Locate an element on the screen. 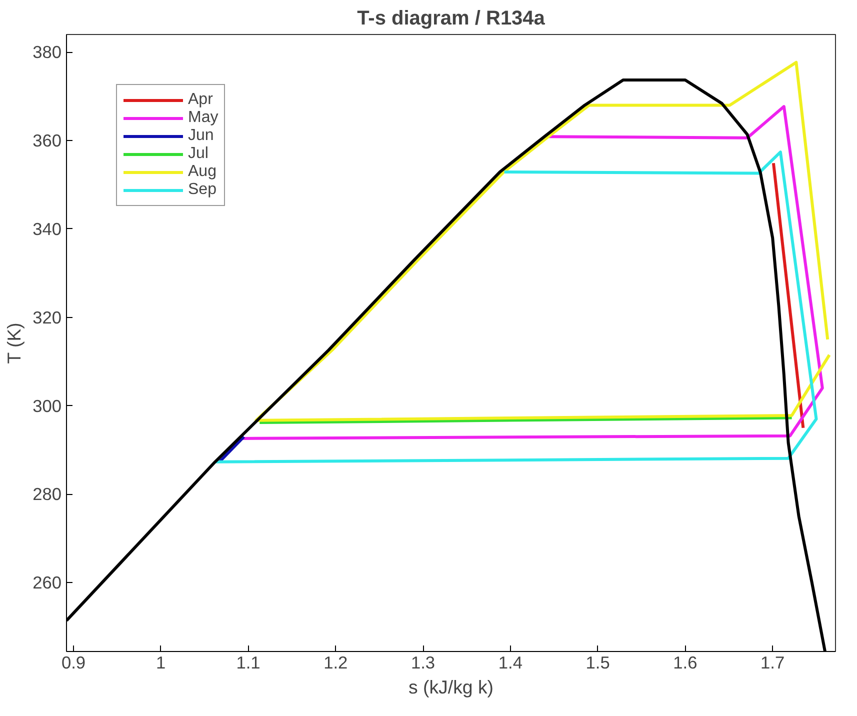 The height and width of the screenshot is (716, 857). x-tick-label: 1.5 is located at coordinates (598, 662).